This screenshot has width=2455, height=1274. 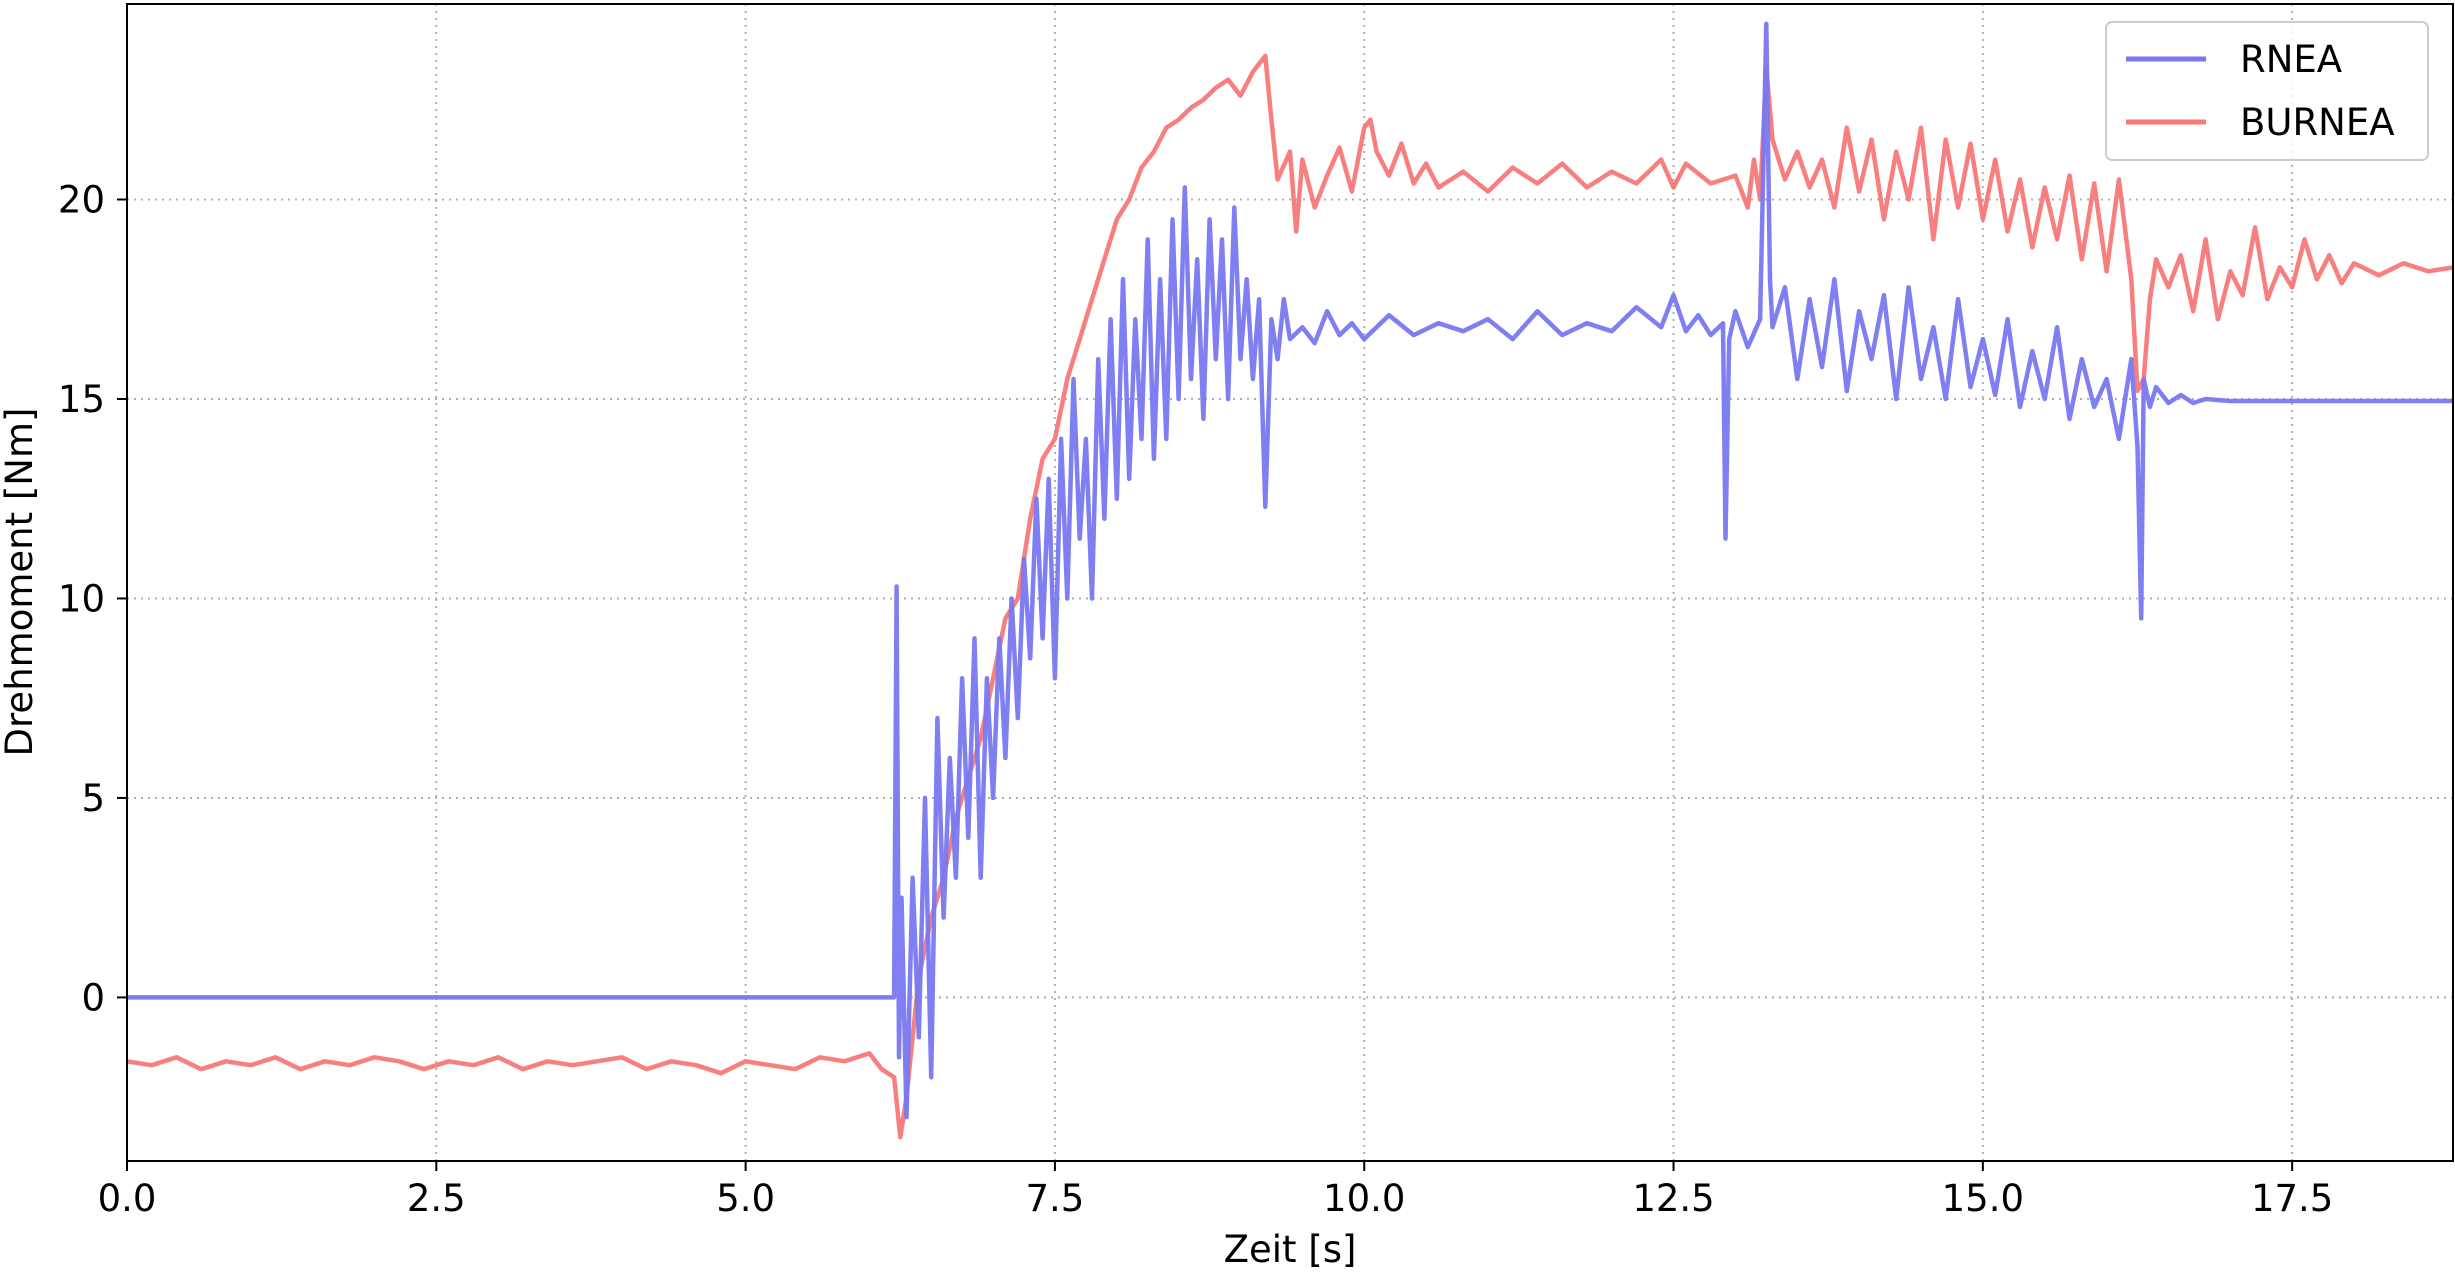 I want to click on x-tick-label: 0.0, so click(x=127, y=1198).